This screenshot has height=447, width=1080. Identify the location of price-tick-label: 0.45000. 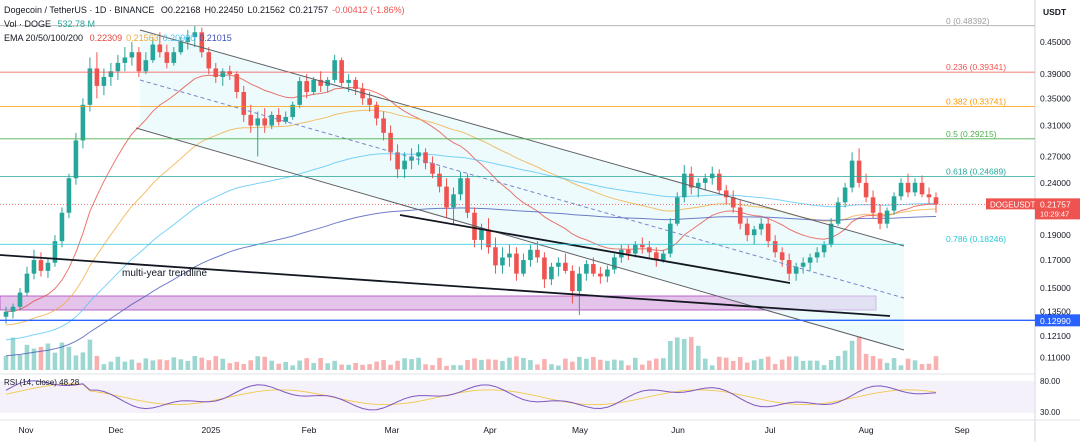
(1055, 42).